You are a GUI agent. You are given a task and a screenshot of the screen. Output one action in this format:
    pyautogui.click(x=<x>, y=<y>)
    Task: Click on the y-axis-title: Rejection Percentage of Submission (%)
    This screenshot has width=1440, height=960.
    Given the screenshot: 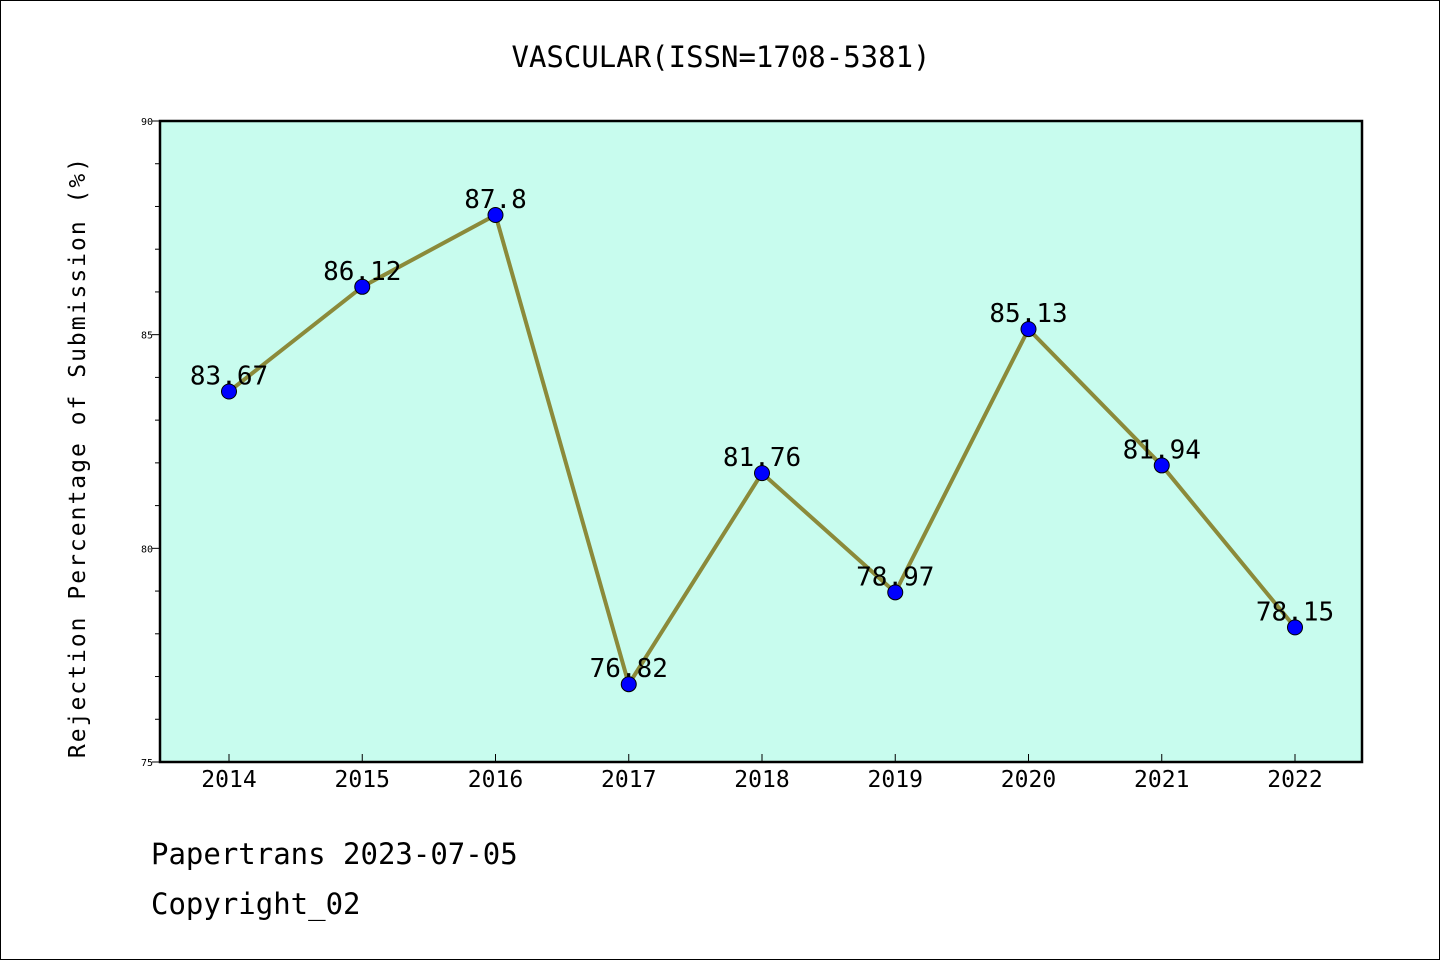 What is the action you would take?
    pyautogui.click(x=78, y=457)
    